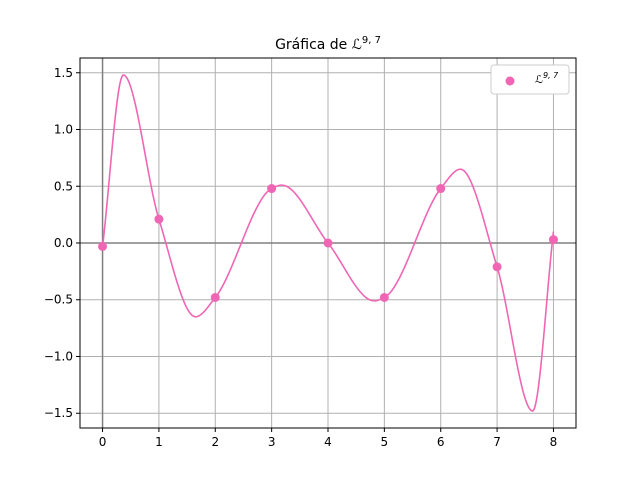  Describe the element at coordinates (58, 300) in the screenshot. I see `y-tick-label: −0.5` at that location.